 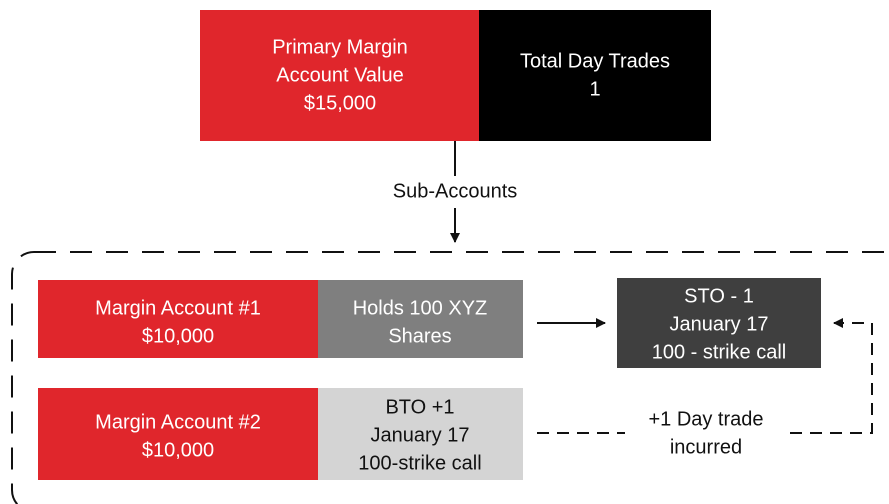 I want to click on primary-text: Primary Margin, so click(x=340, y=47).